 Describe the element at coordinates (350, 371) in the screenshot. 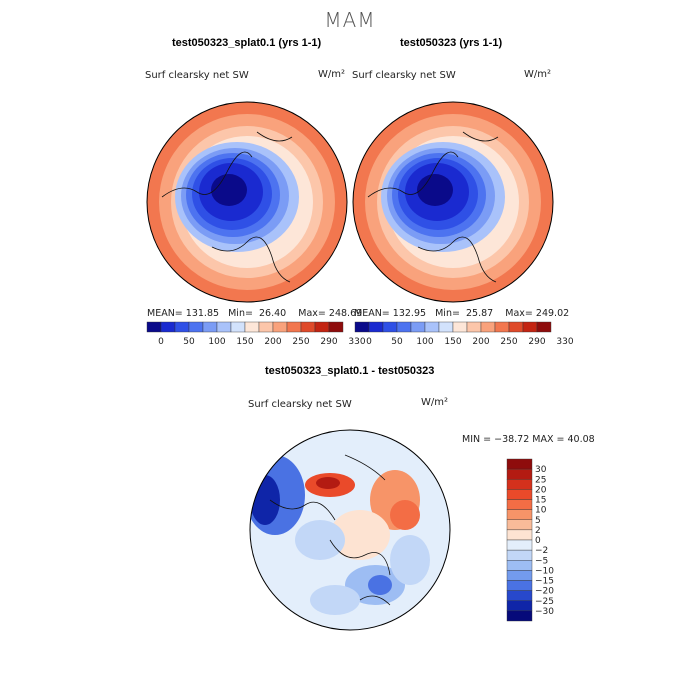

I see `diff-panel-title: test050323_splat0.1 - test050323` at that location.